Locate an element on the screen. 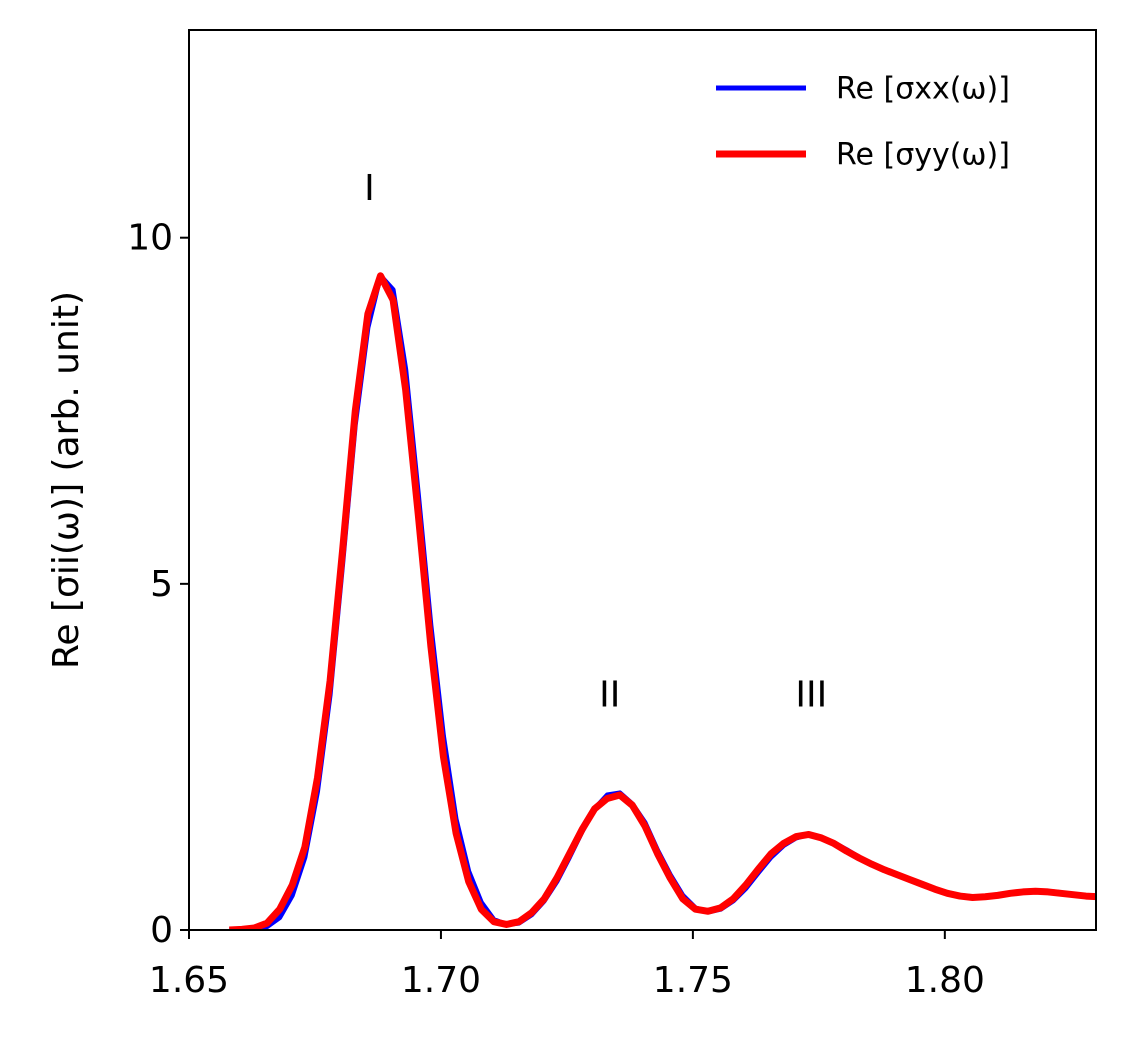  annotation: II is located at coordinates (609, 695).